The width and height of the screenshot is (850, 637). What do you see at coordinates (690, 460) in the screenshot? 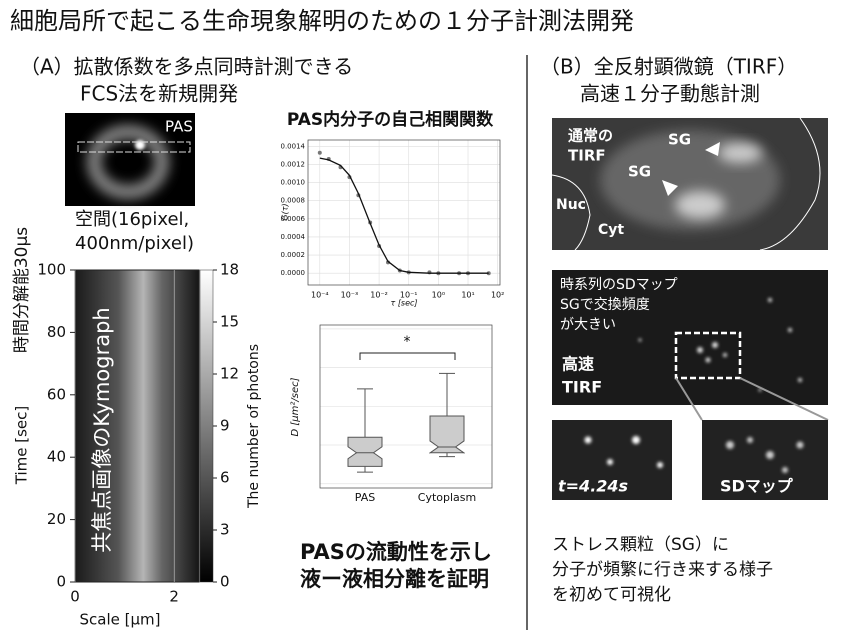
I see `inset-image` at bounding box center [690, 460].